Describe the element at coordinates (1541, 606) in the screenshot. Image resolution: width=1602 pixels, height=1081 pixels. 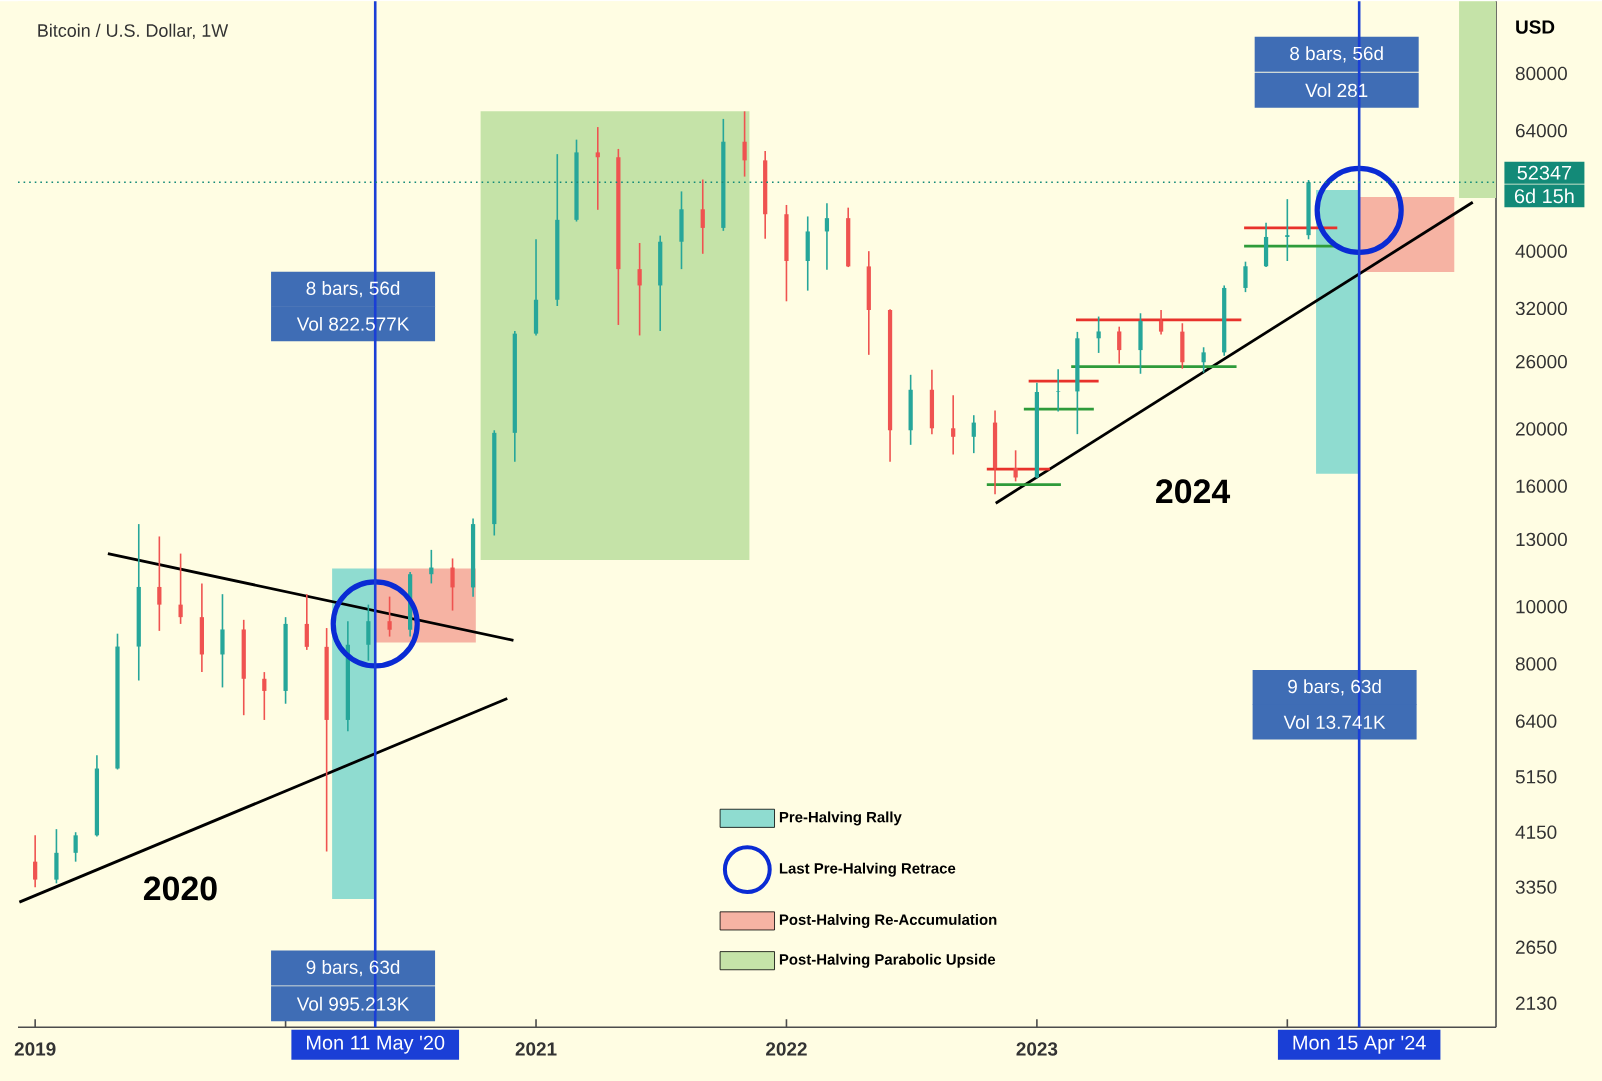
I see `y-tick-label: 10000` at that location.